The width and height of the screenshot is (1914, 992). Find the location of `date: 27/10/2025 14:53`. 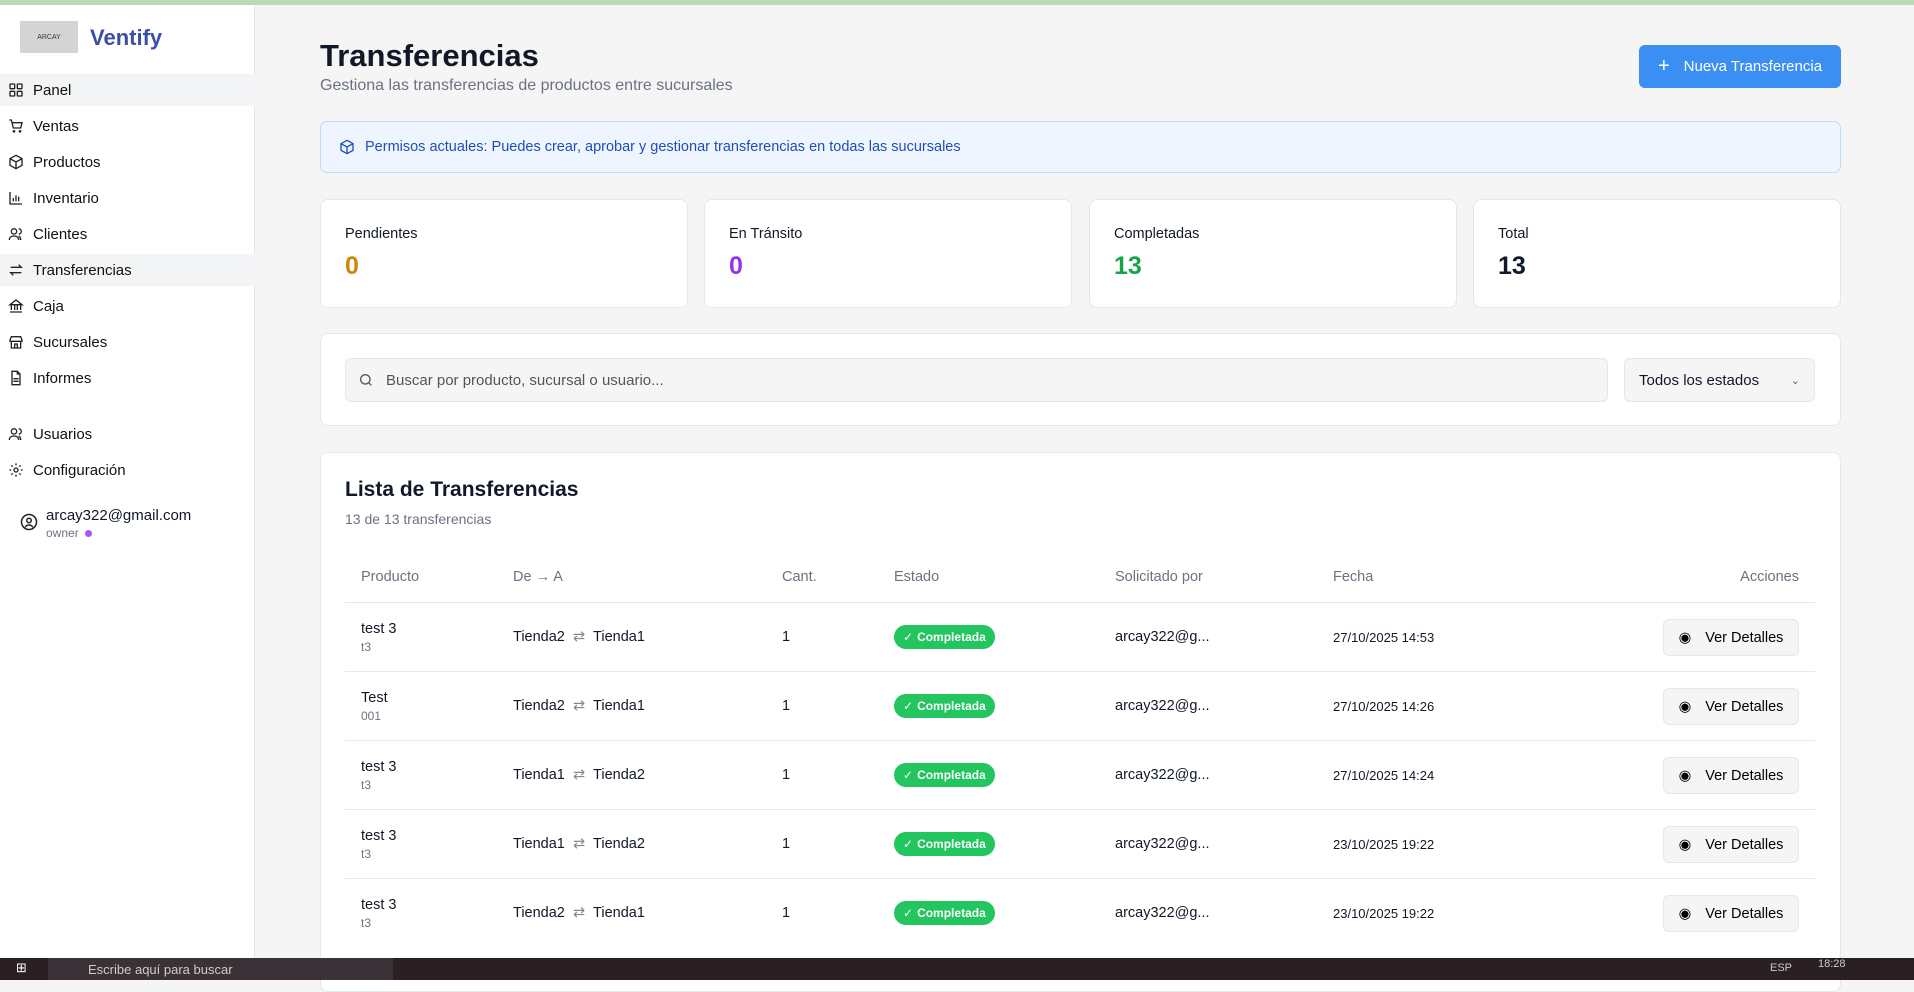

date: 27/10/2025 14:53 is located at coordinates (1384, 637).